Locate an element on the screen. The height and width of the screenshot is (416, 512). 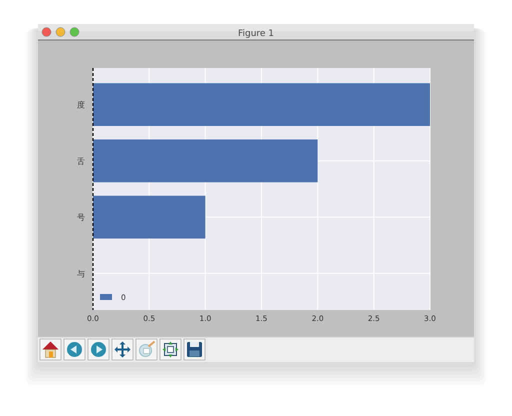
y-tick-label: 号 is located at coordinates (81, 217).